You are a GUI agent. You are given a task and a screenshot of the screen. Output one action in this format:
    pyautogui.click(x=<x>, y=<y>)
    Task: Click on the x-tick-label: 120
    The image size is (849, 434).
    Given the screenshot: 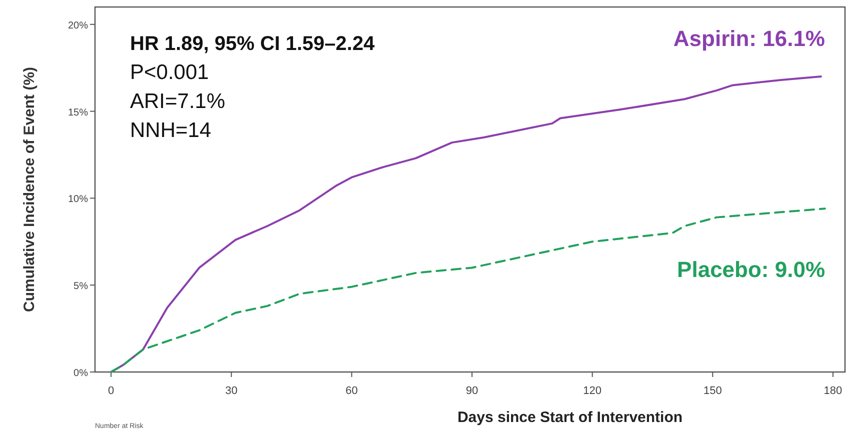 What is the action you would take?
    pyautogui.click(x=592, y=391)
    